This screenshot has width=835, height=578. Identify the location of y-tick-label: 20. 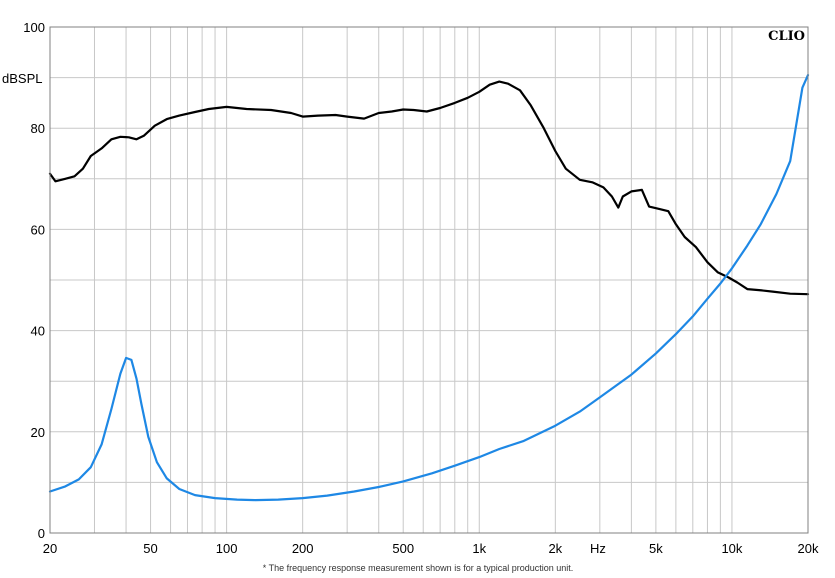
(38, 432).